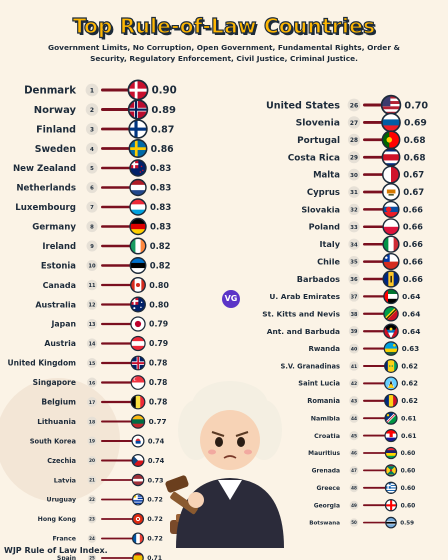 Image resolution: width=448 pixels, height=560 pixels. Describe the element at coordinates (409, 384) in the screenshot. I see `score-value: 0.62` at that location.